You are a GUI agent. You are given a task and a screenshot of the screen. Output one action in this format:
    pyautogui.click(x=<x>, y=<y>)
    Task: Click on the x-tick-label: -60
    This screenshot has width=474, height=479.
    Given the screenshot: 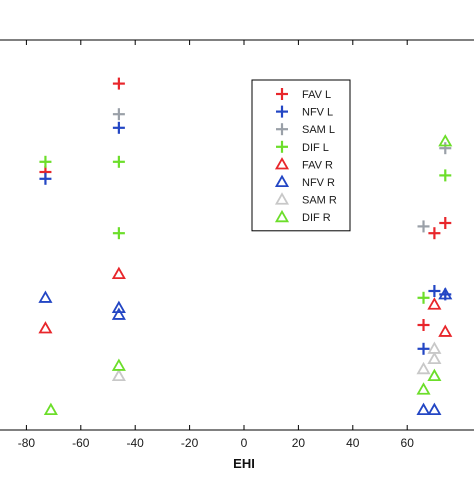 What is the action you would take?
    pyautogui.click(x=81, y=443)
    